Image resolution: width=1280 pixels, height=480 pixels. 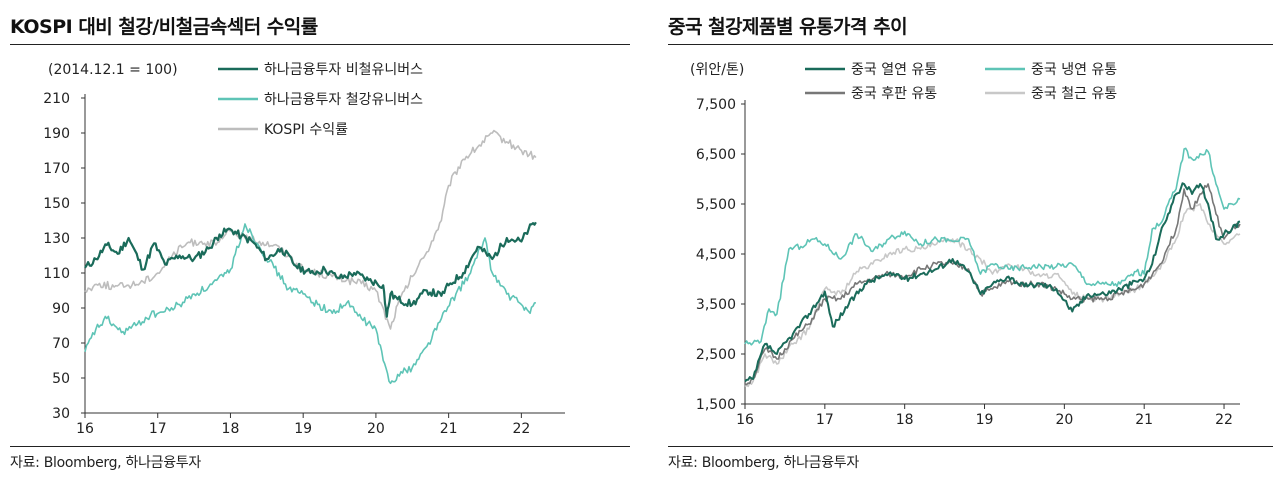 I want to click on legend-label: KOSPI 수익률, so click(x=306, y=130).